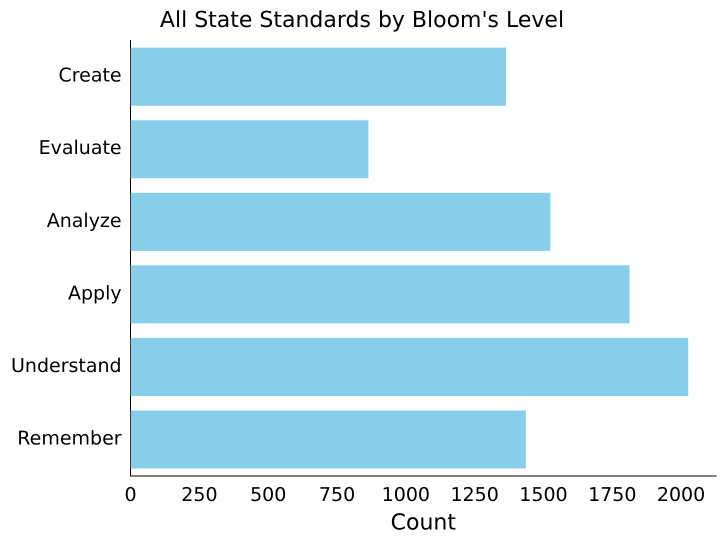  Describe the element at coordinates (612, 495) in the screenshot. I see `x-tick-label: 1750` at that location.